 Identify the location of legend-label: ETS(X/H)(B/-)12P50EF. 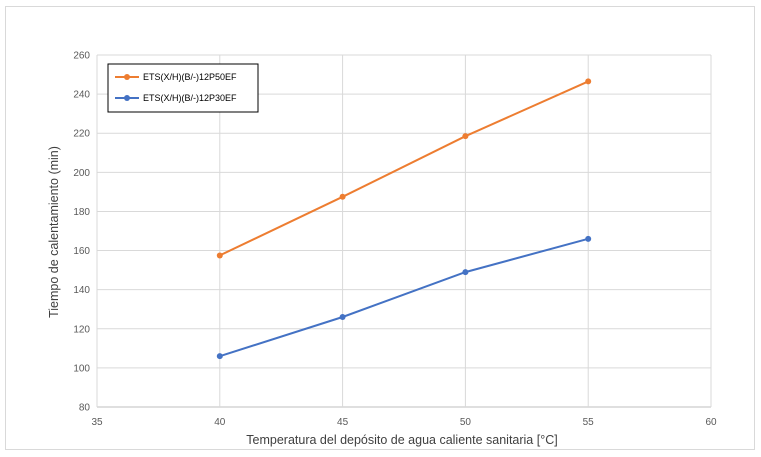
(190, 77).